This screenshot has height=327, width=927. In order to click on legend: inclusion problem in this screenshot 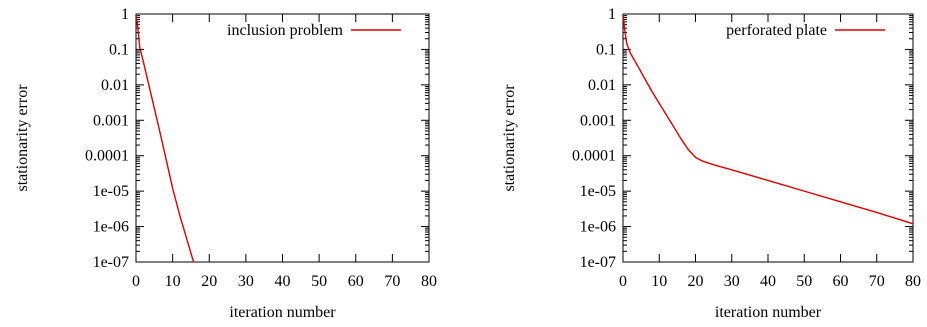, I will do `click(314, 30)`.